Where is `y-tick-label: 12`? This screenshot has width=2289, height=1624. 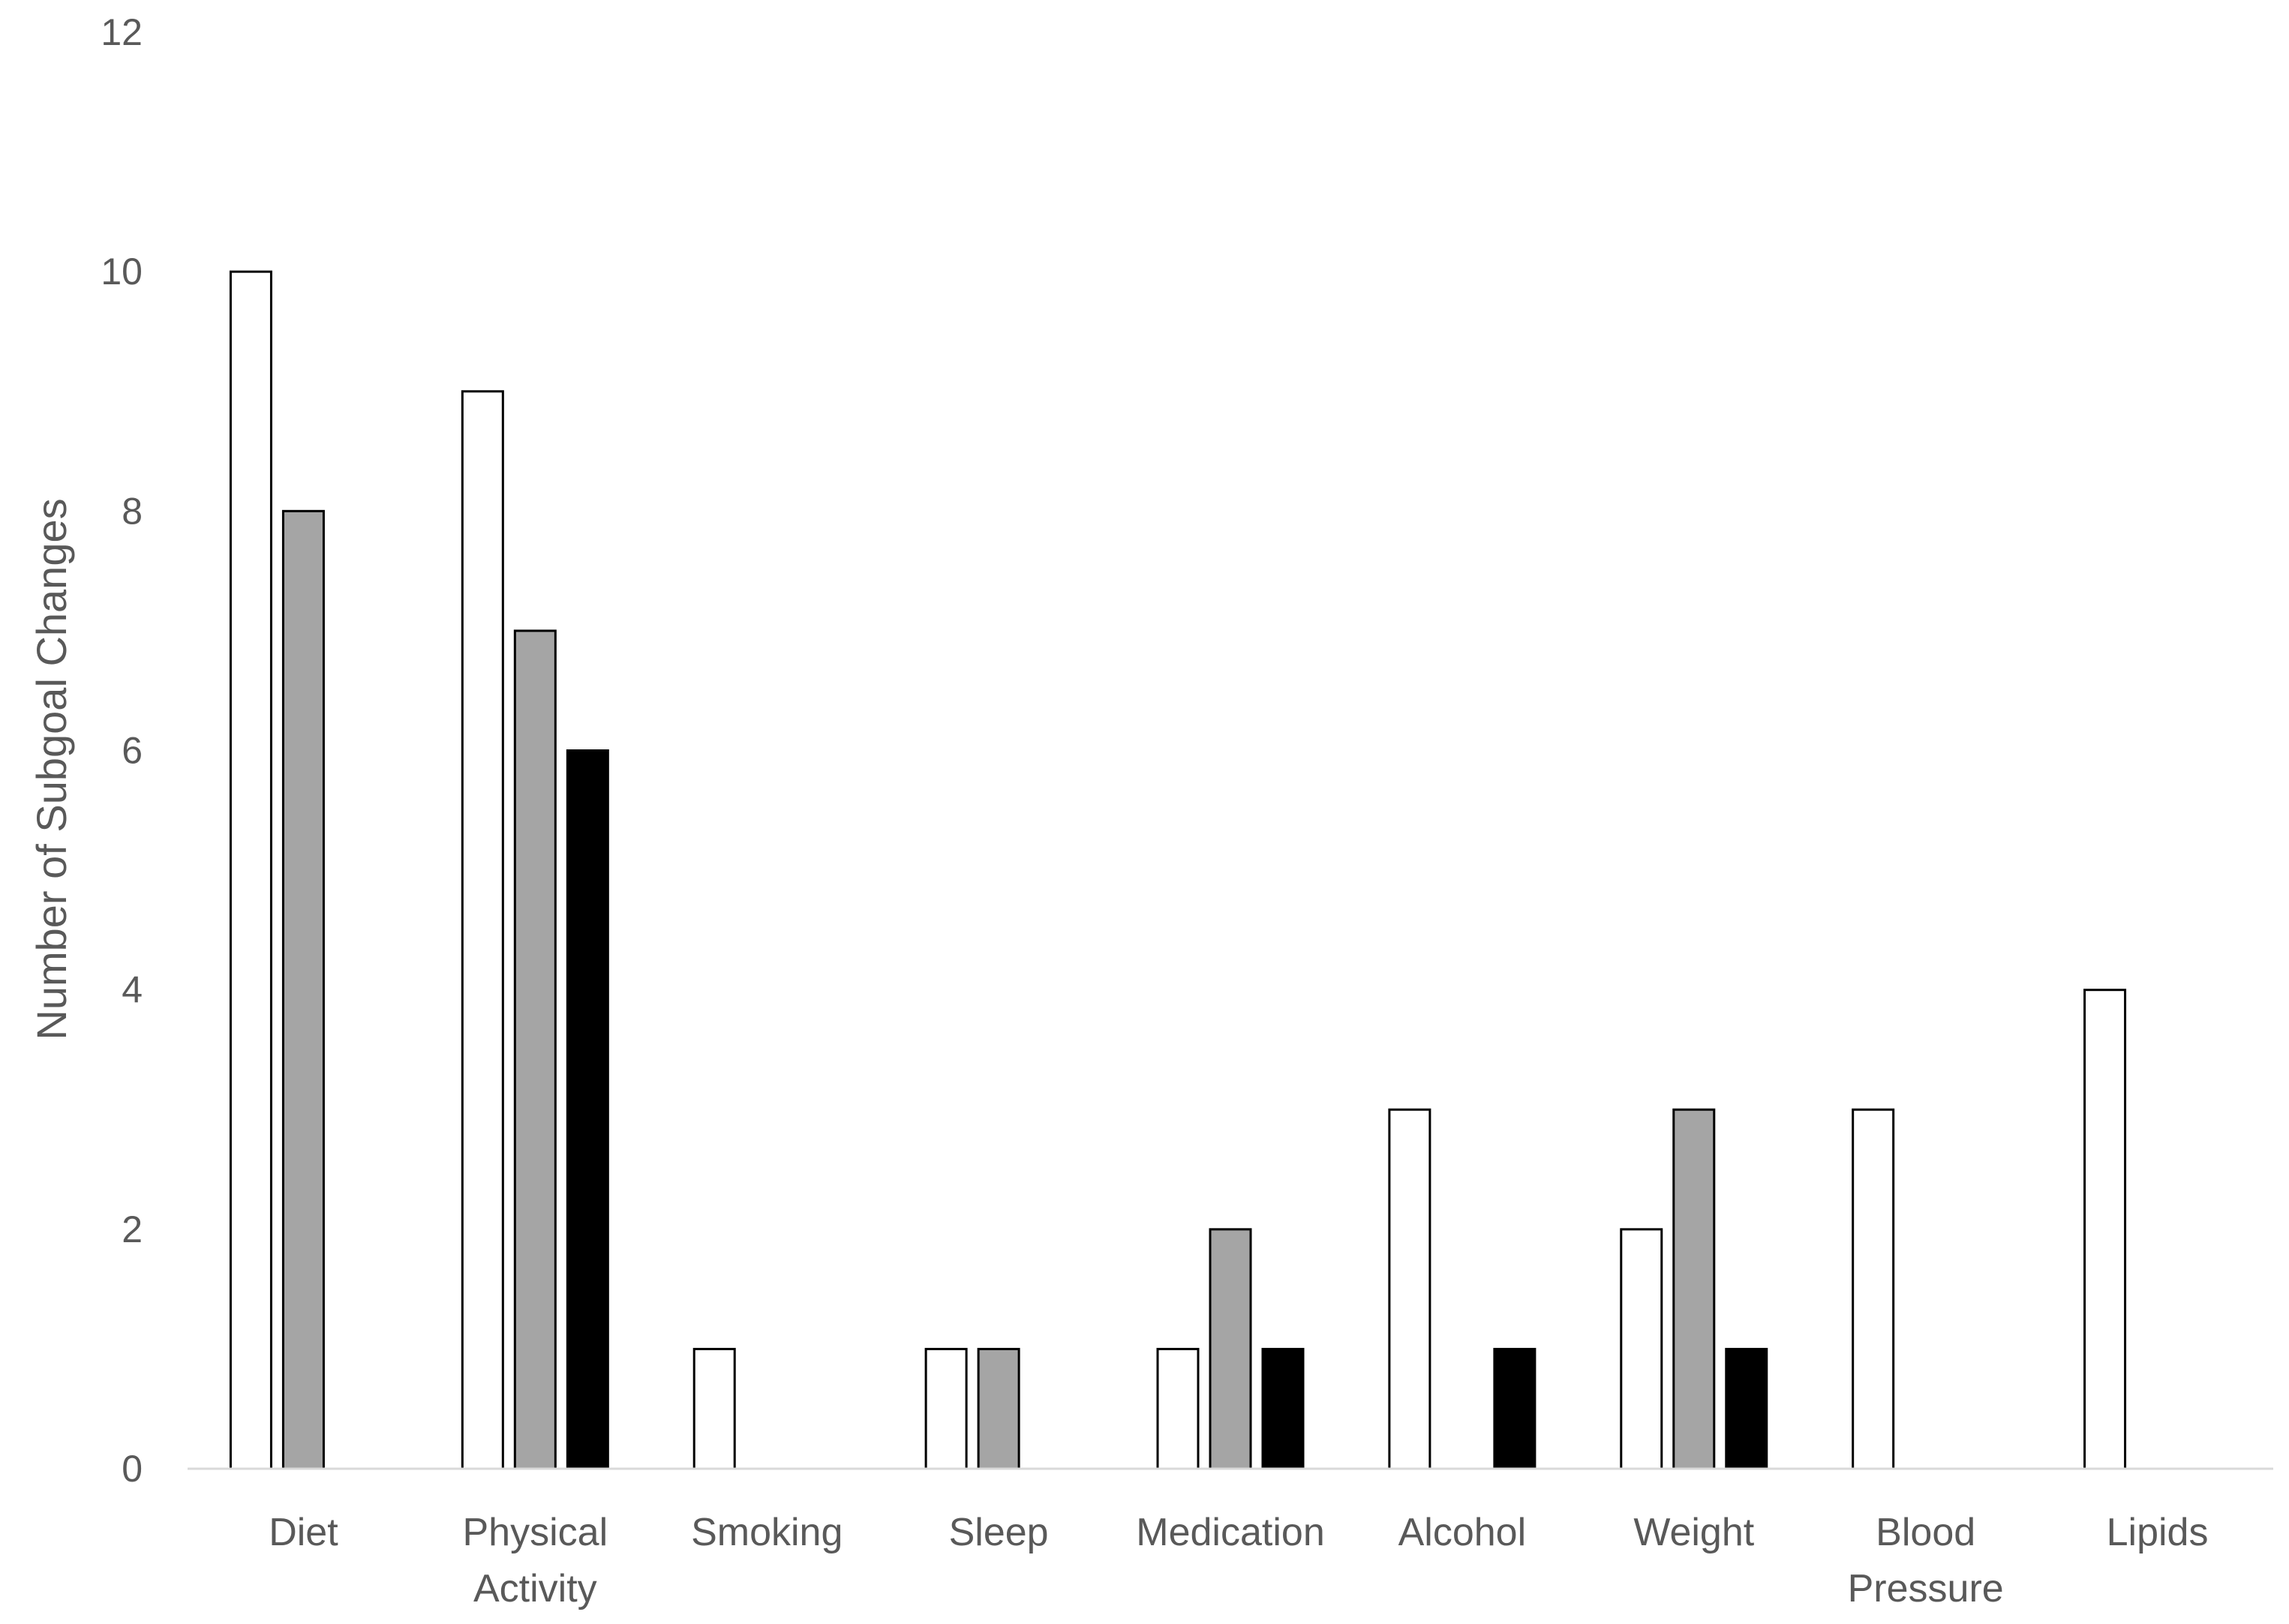 y-tick-label: 12 is located at coordinates (122, 32).